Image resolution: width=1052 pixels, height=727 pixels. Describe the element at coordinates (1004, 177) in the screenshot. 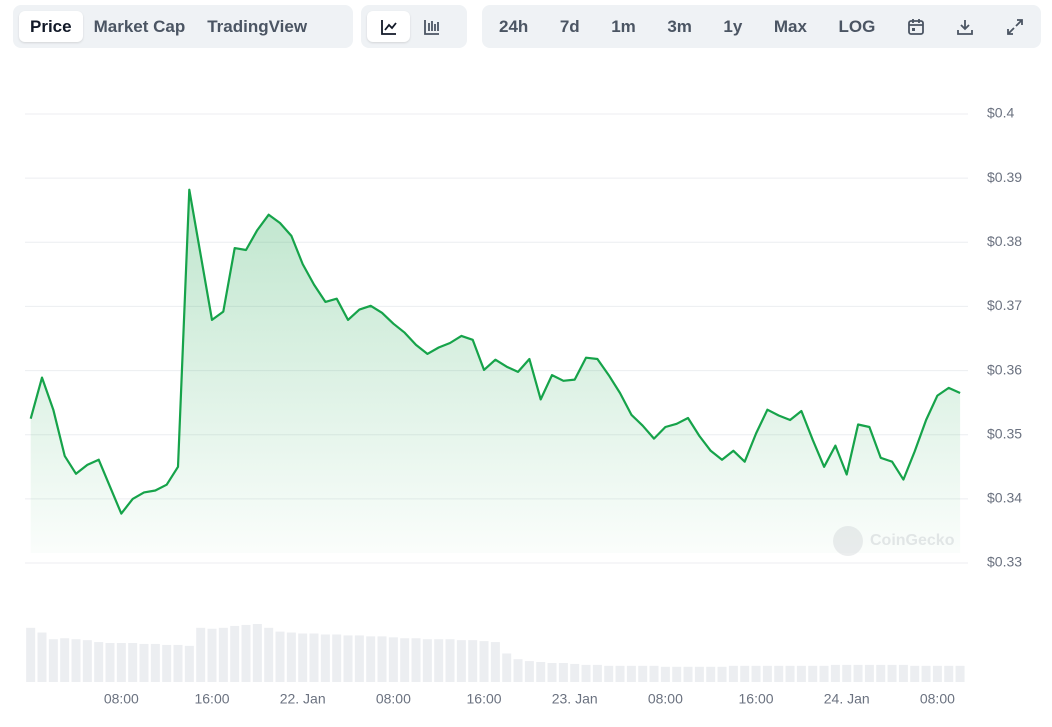

I see `y-tick-label: $0.39` at that location.